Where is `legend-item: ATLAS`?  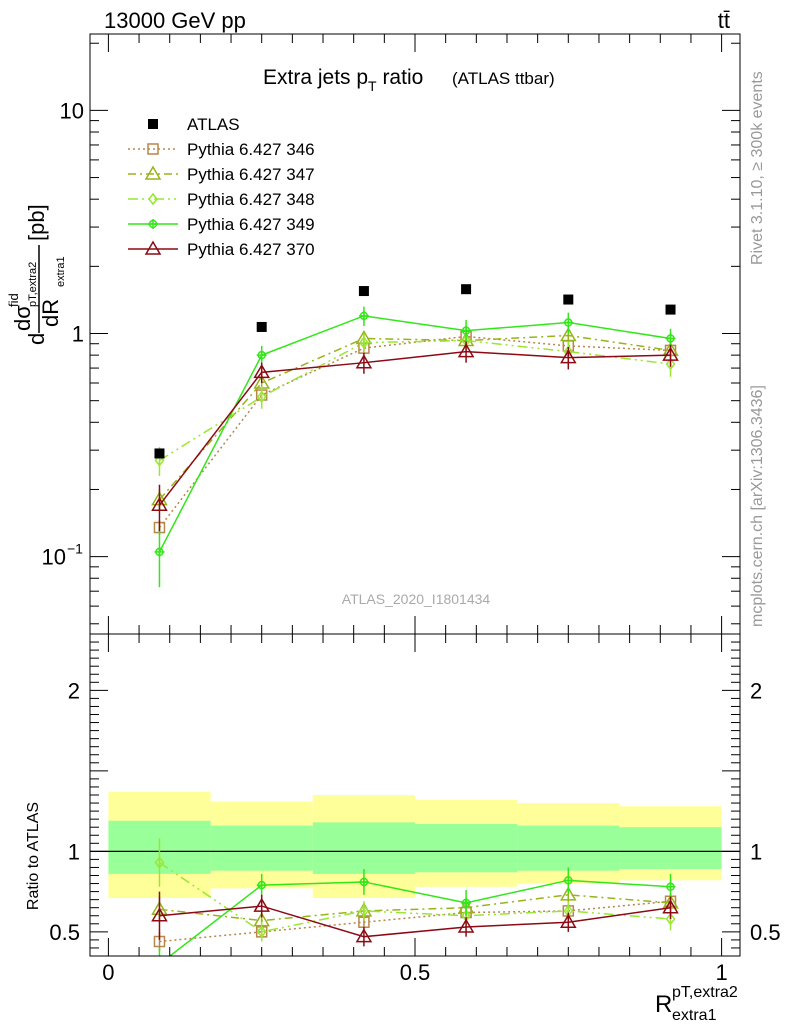 legend-item: ATLAS is located at coordinates (194, 124).